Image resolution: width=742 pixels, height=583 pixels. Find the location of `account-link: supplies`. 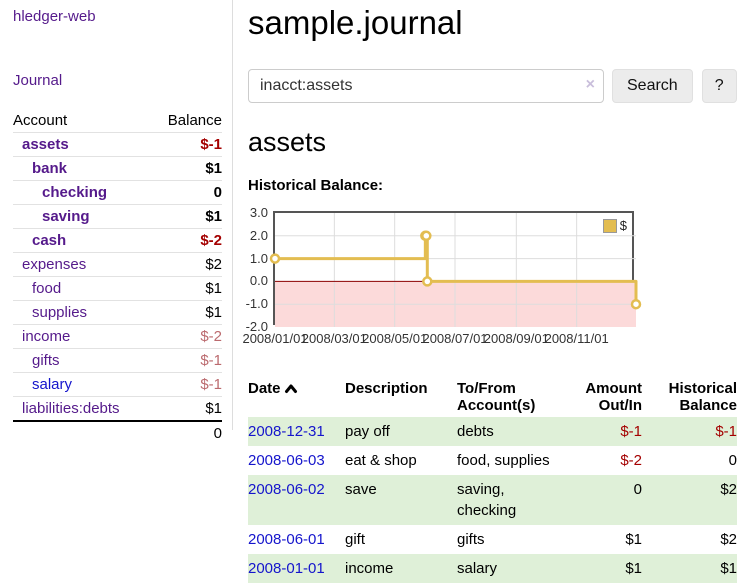

account-link: supplies is located at coordinates (60, 312).